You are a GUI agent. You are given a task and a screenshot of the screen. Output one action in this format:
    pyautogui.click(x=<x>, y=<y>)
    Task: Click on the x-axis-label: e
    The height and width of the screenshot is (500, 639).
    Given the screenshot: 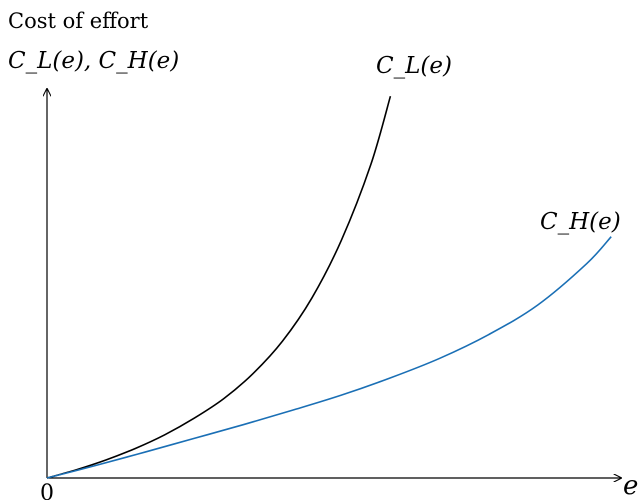 What is the action you would take?
    pyautogui.click(x=630, y=485)
    